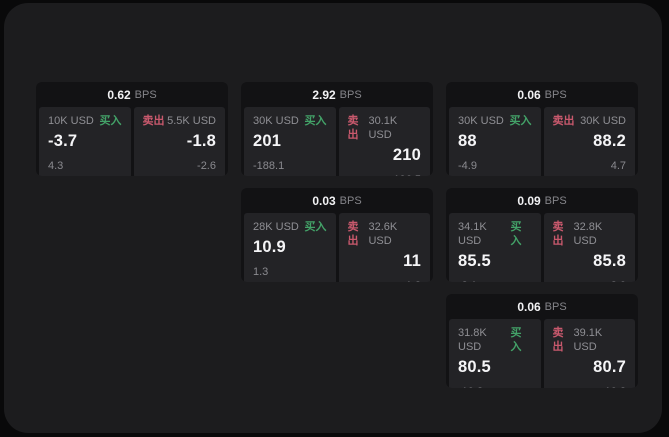 This screenshot has height=437, width=669. What do you see at coordinates (206, 166) in the screenshot?
I see `sell-delta: -2.6` at bounding box center [206, 166].